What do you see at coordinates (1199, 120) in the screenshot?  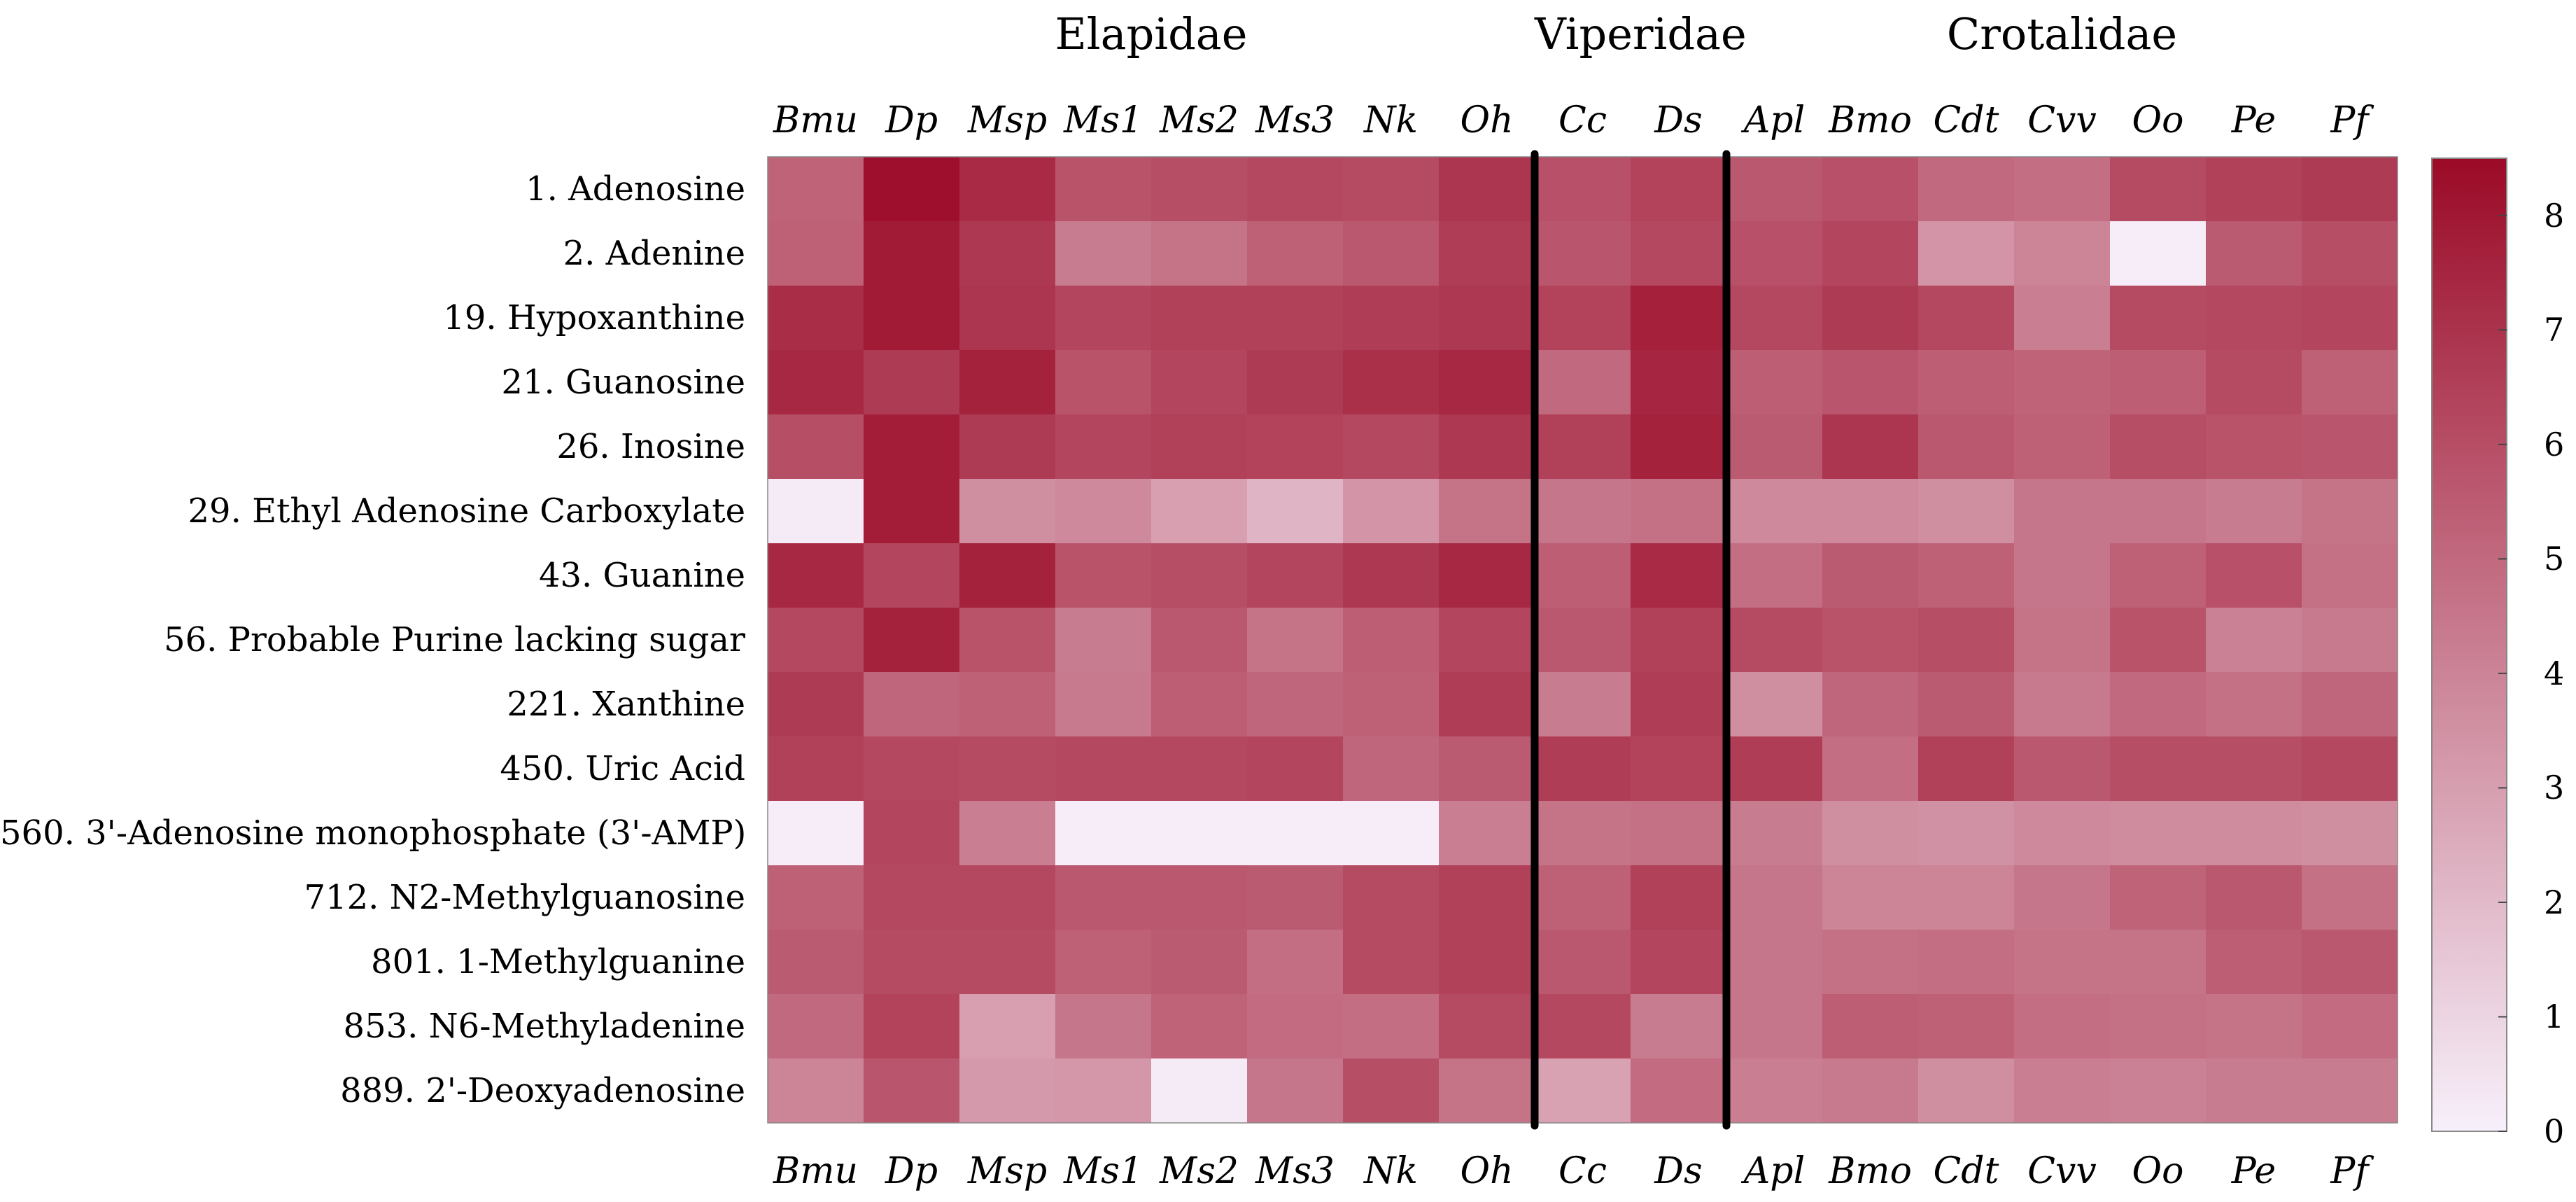 I see `column-label-top: Ms2` at bounding box center [1199, 120].